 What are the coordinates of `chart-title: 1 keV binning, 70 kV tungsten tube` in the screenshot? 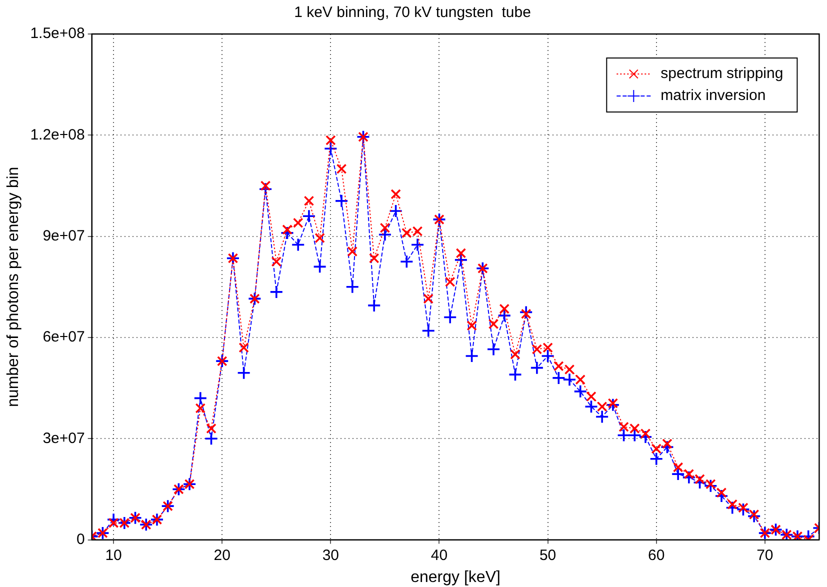 It's located at (412, 13).